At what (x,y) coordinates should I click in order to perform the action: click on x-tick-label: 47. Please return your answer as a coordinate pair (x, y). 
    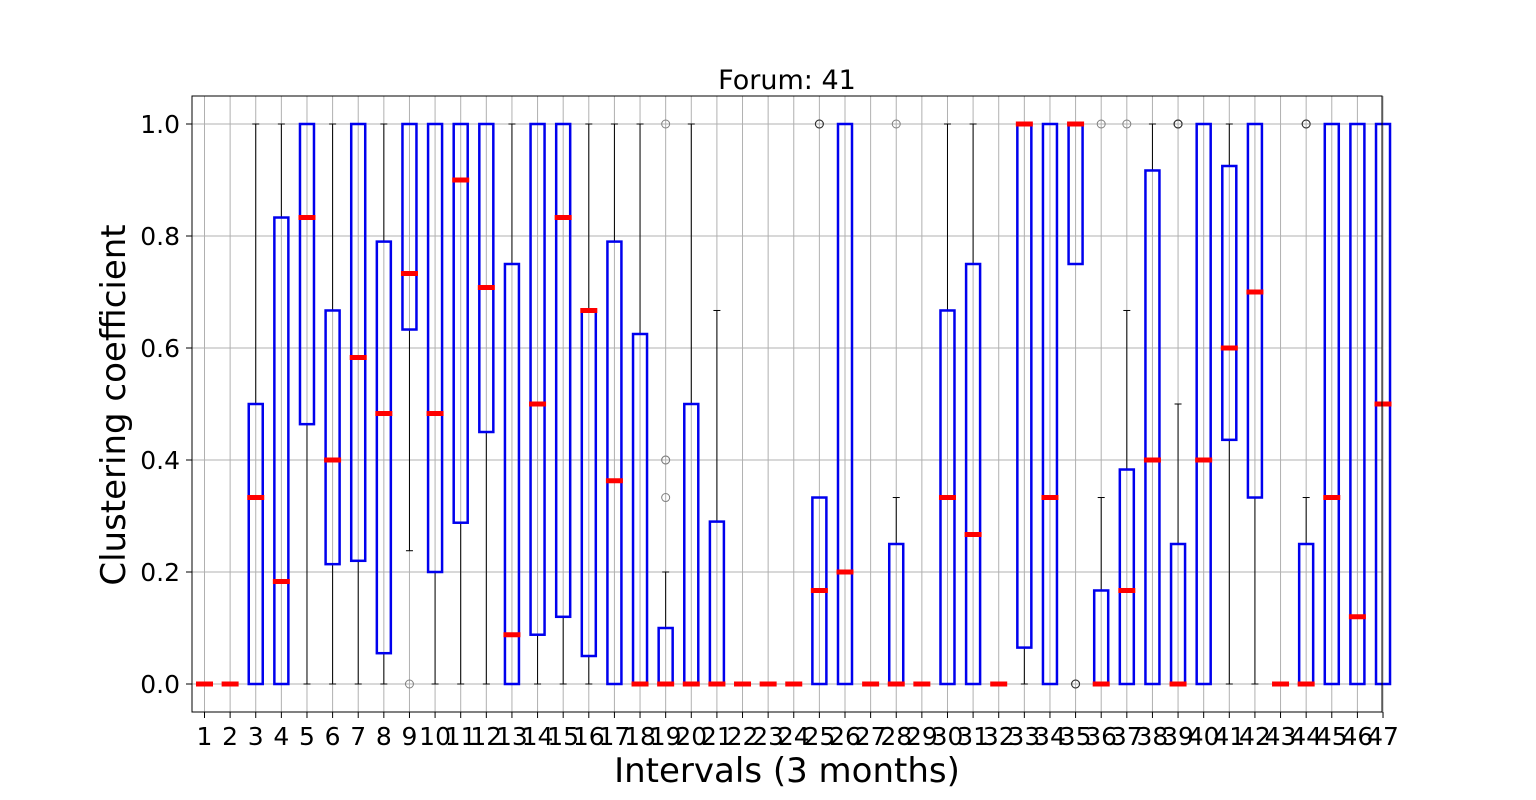
    Looking at the image, I should click on (1383, 736).